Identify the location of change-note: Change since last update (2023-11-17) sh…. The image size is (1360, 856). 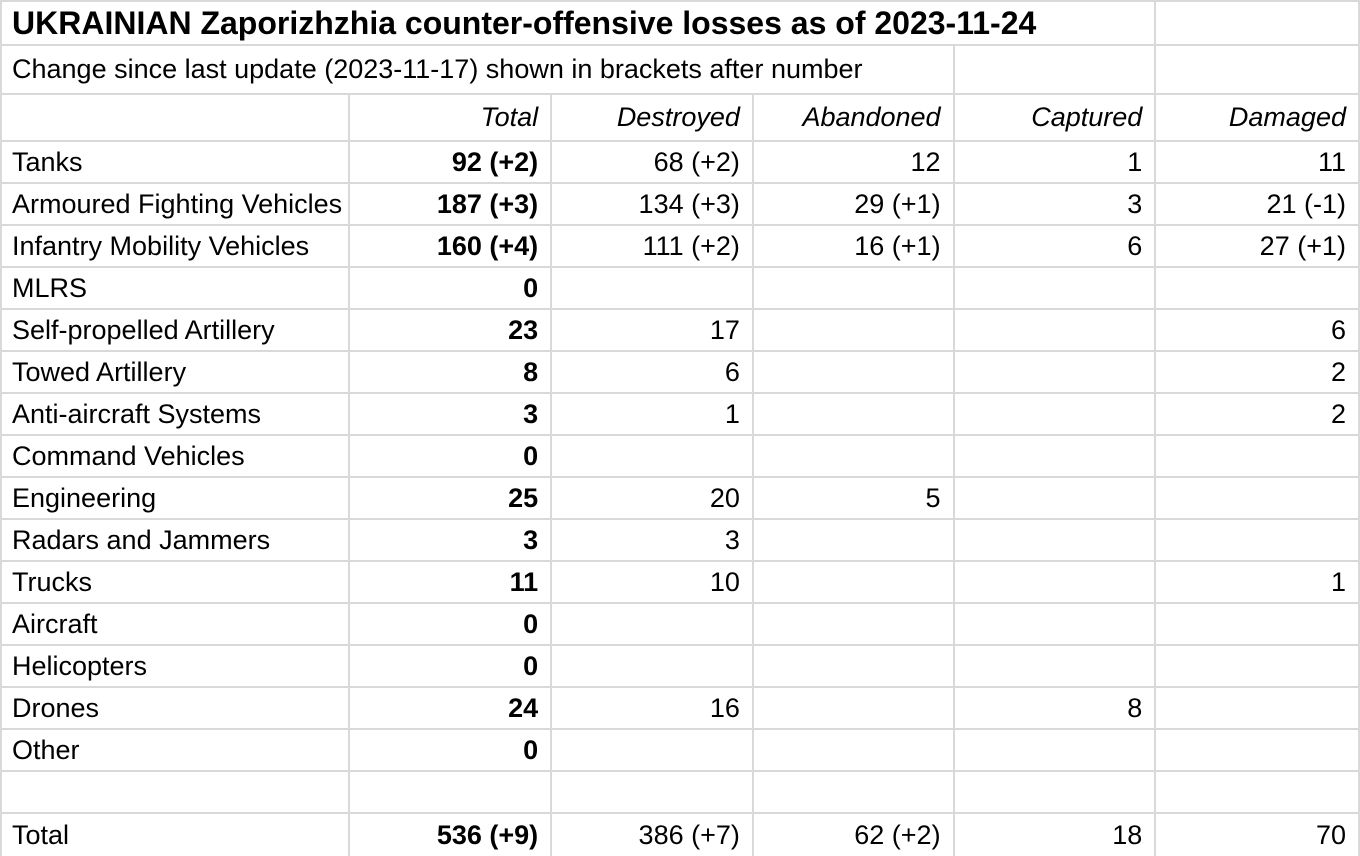
(478, 70).